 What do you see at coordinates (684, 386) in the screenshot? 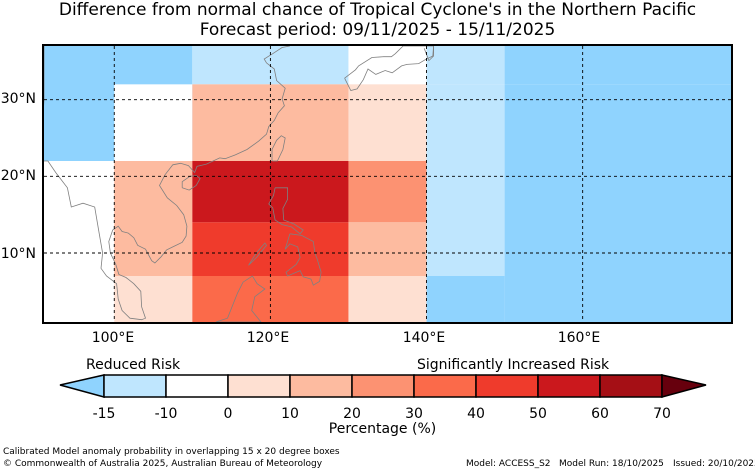
I see `colorbar-high-extension` at bounding box center [684, 386].